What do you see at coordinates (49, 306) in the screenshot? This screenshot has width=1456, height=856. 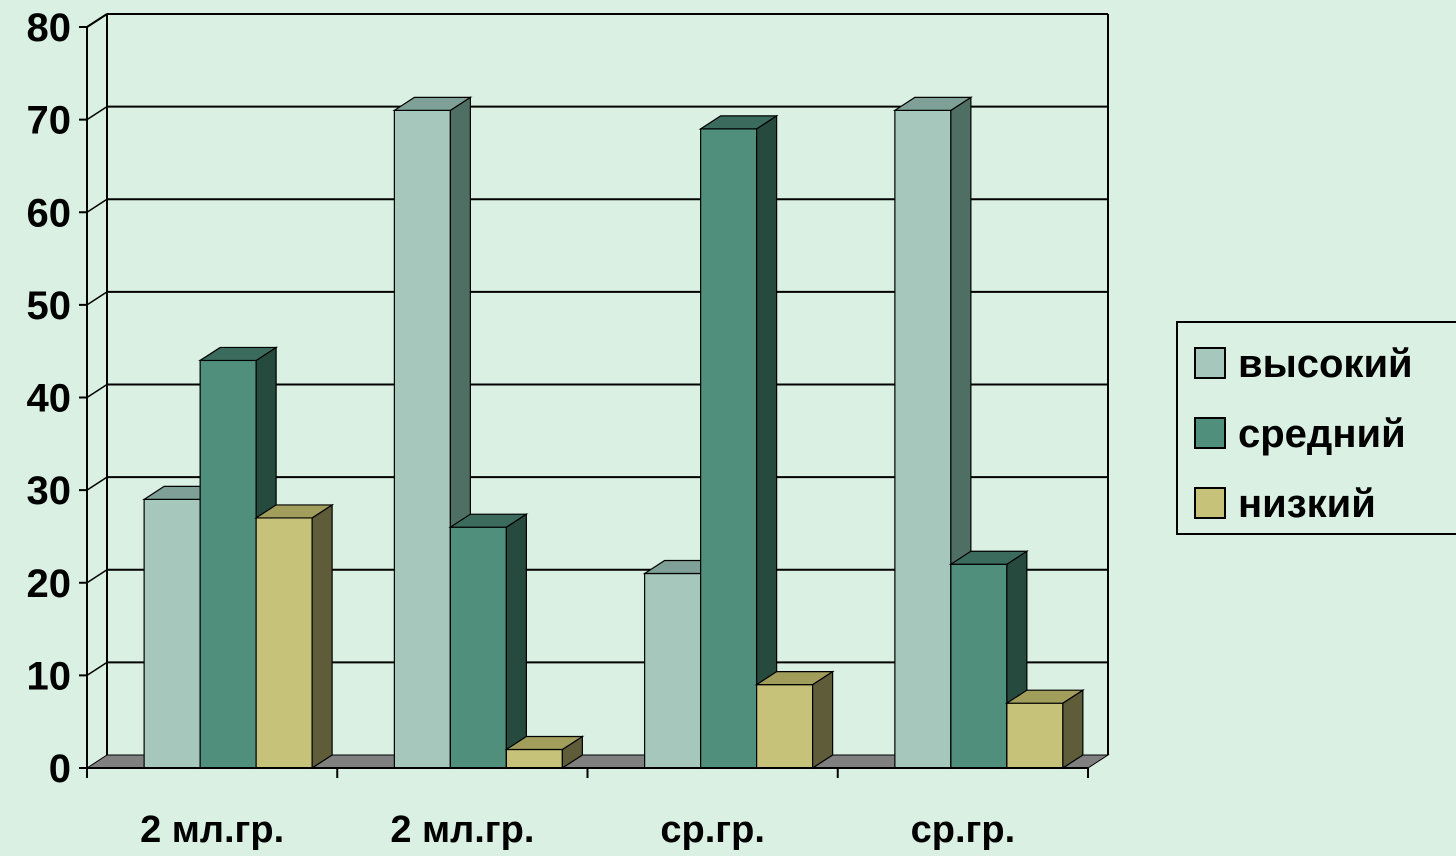 I see `y-tick-label: 50` at bounding box center [49, 306].